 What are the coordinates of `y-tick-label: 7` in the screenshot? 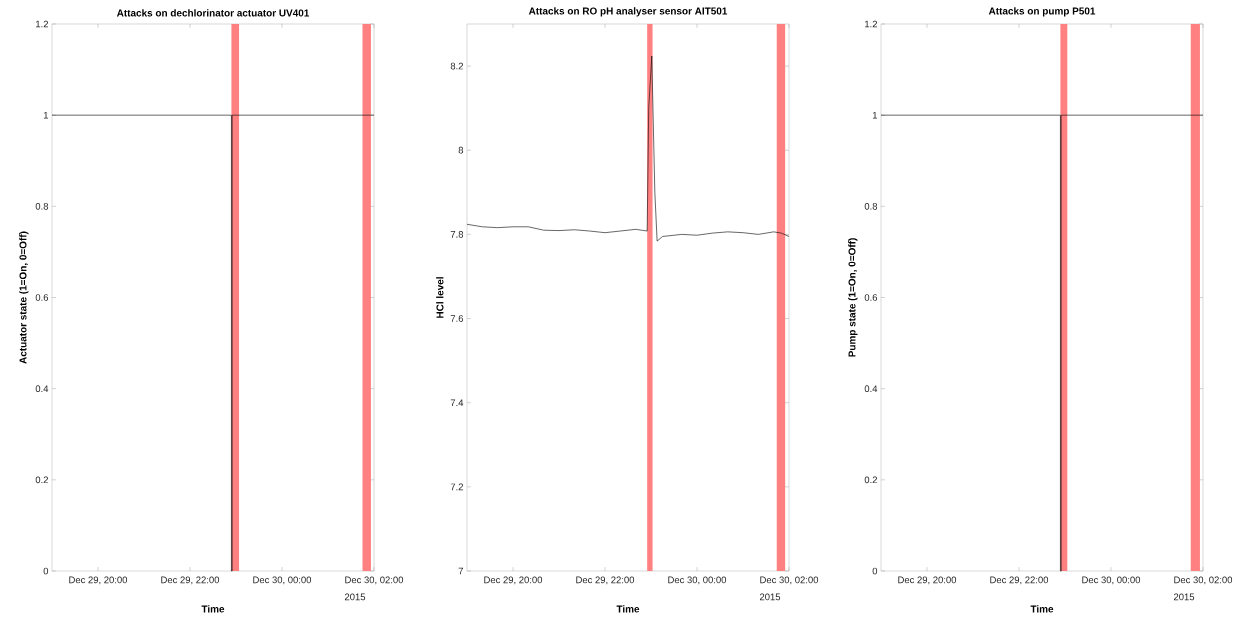 It's located at (461, 571).